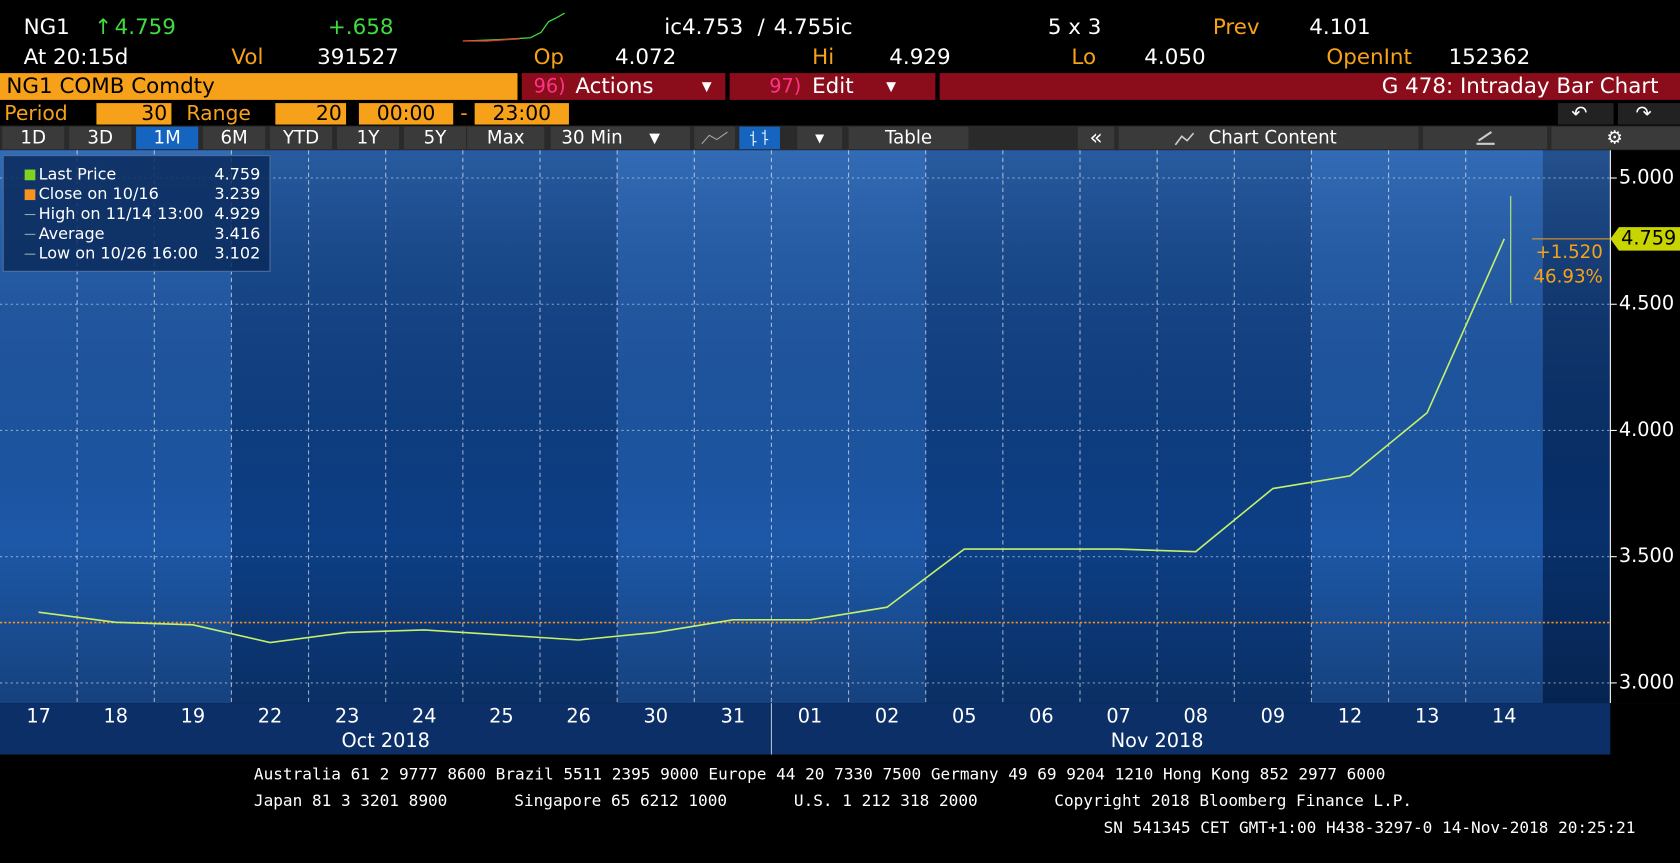 The image size is (1680, 863). I want to click on x-tick-label: 08, so click(1195, 716).